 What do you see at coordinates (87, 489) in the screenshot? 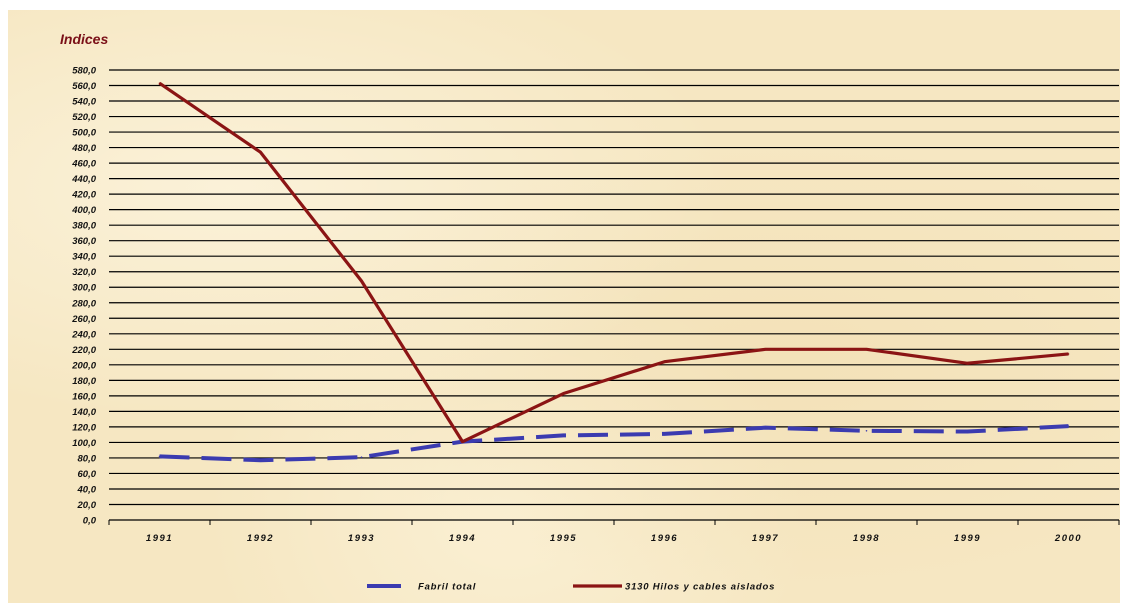
I see `y-tick-label: 40,0` at bounding box center [87, 489].